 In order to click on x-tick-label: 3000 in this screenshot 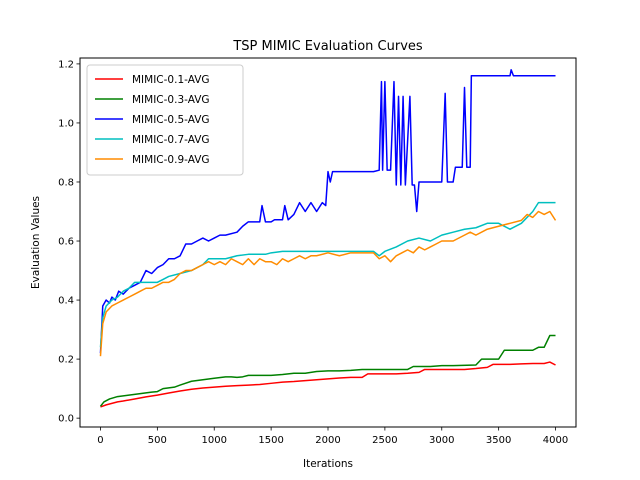, I will do `click(441, 440)`.